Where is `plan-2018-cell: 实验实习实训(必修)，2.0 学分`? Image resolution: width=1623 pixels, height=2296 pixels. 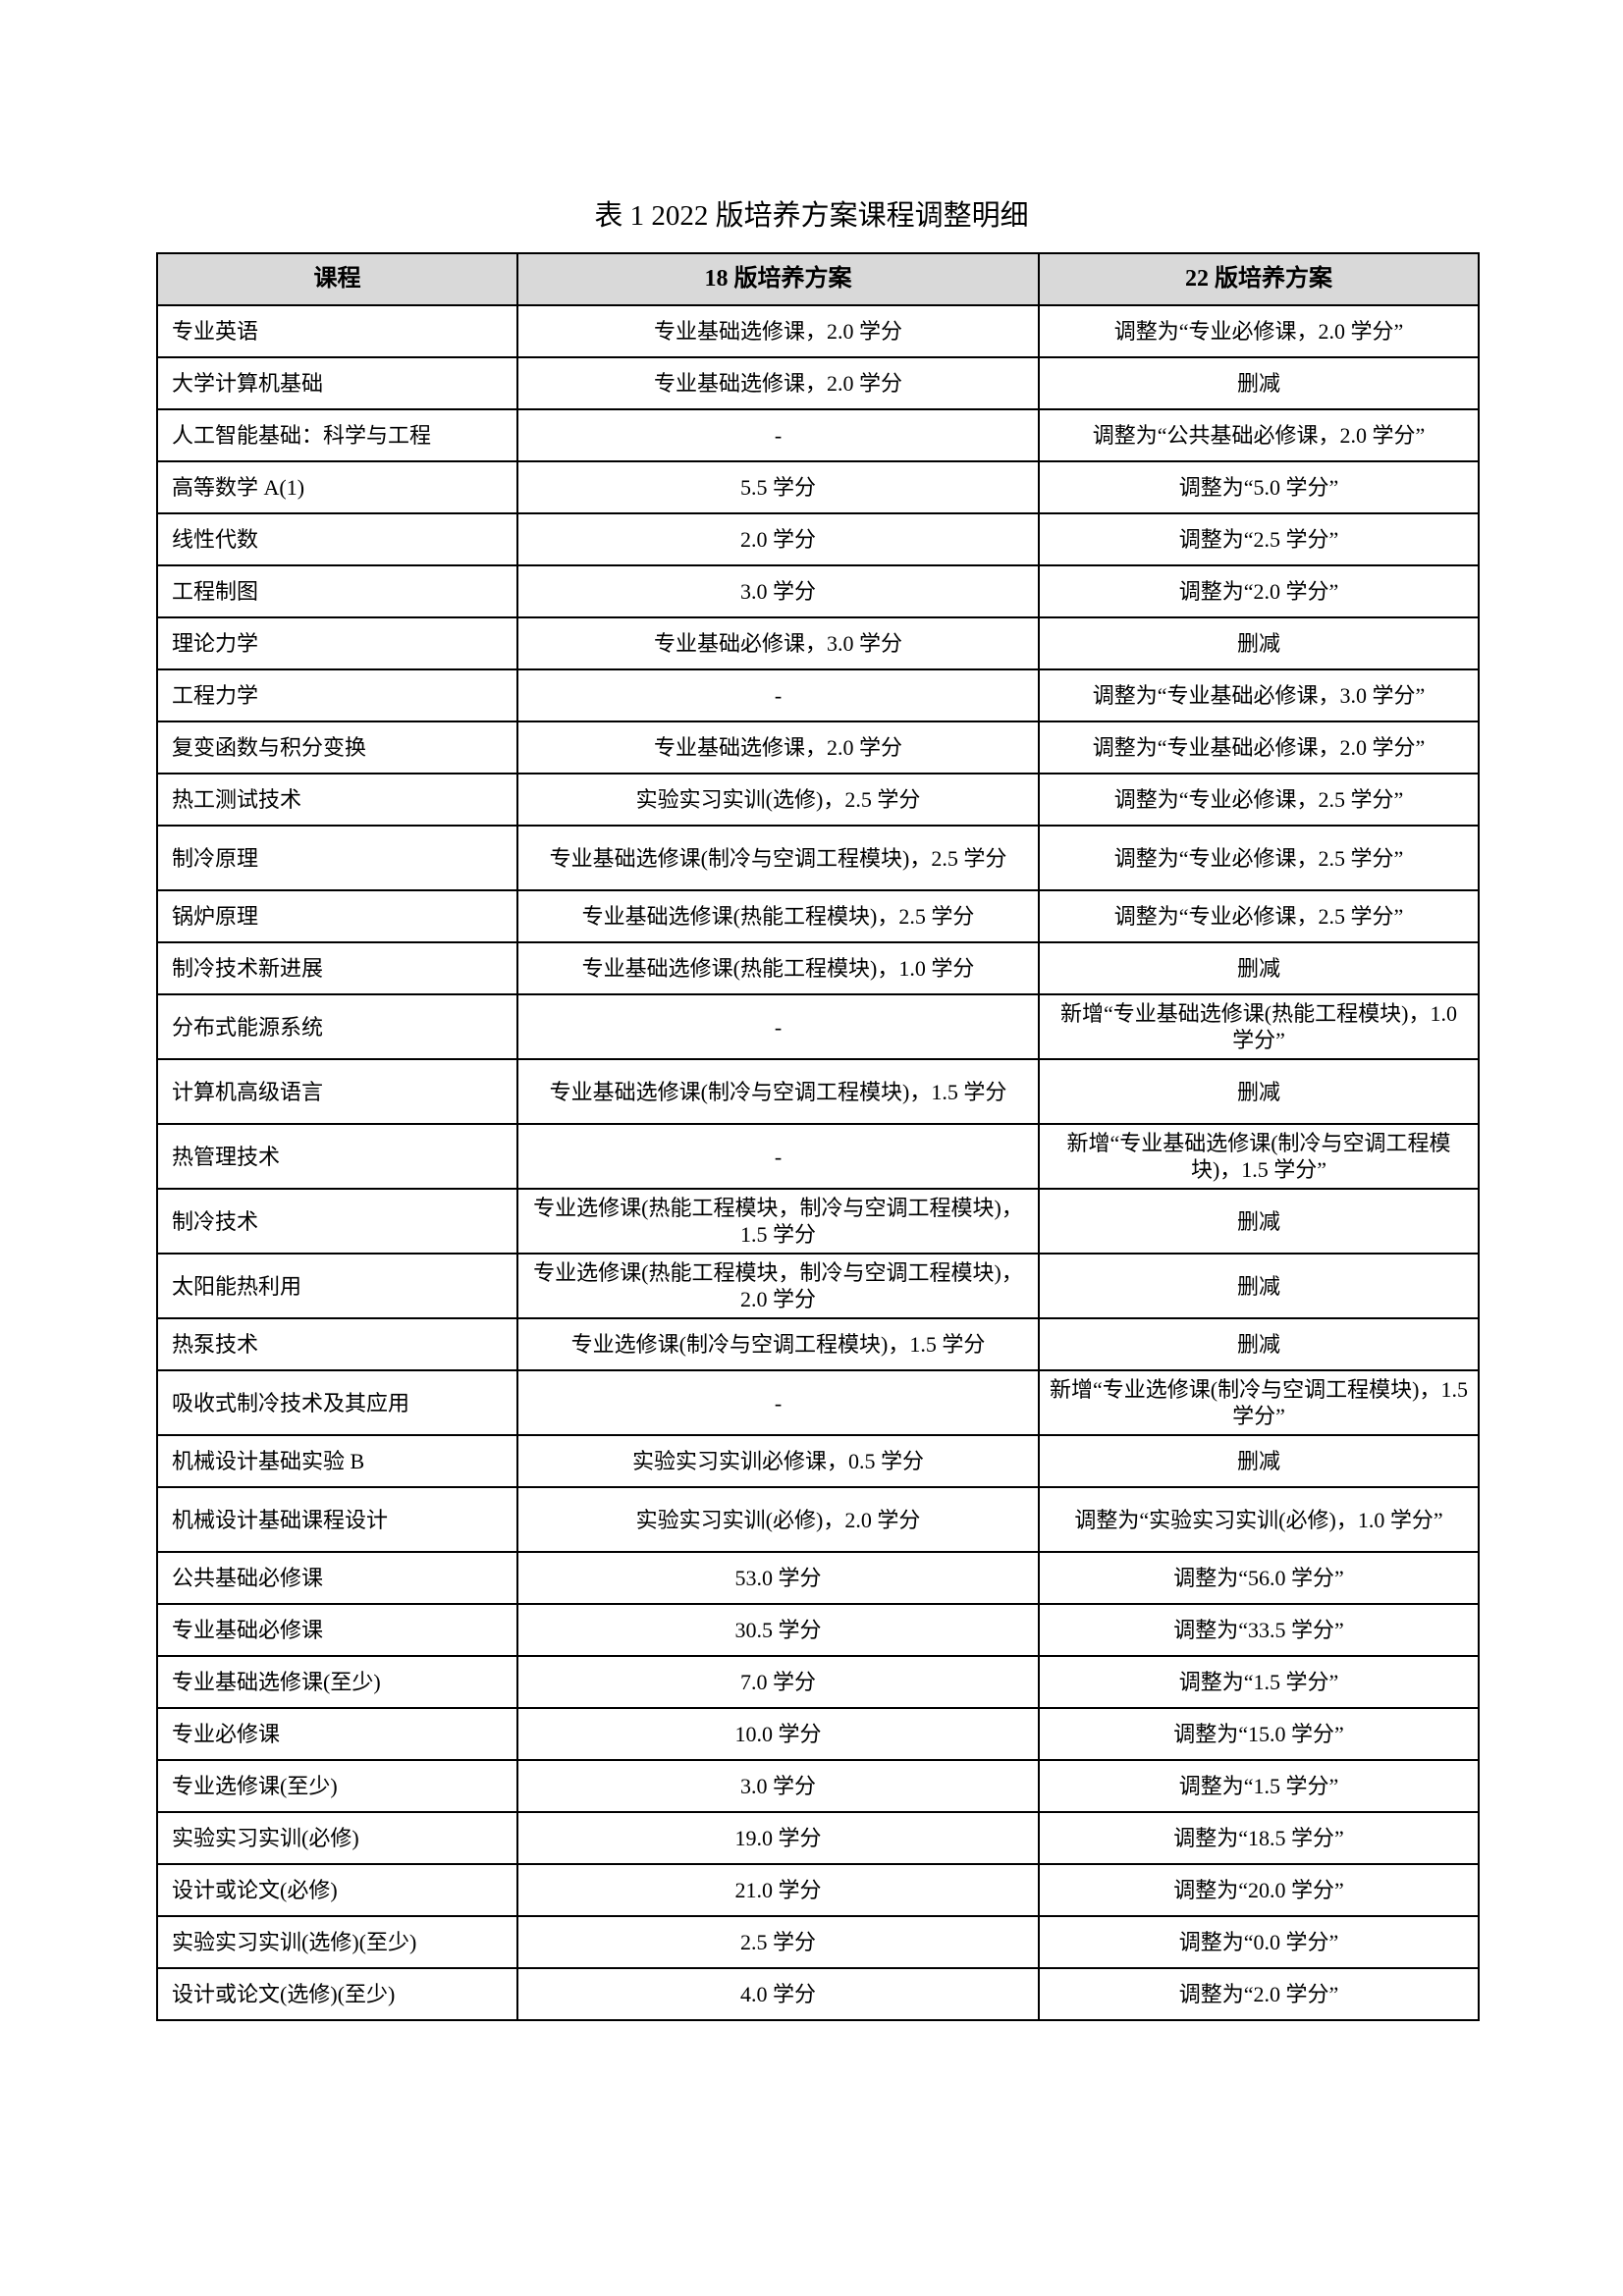 plan-2018-cell: 实验实习实训(必修)，2.0 学分 is located at coordinates (778, 1519).